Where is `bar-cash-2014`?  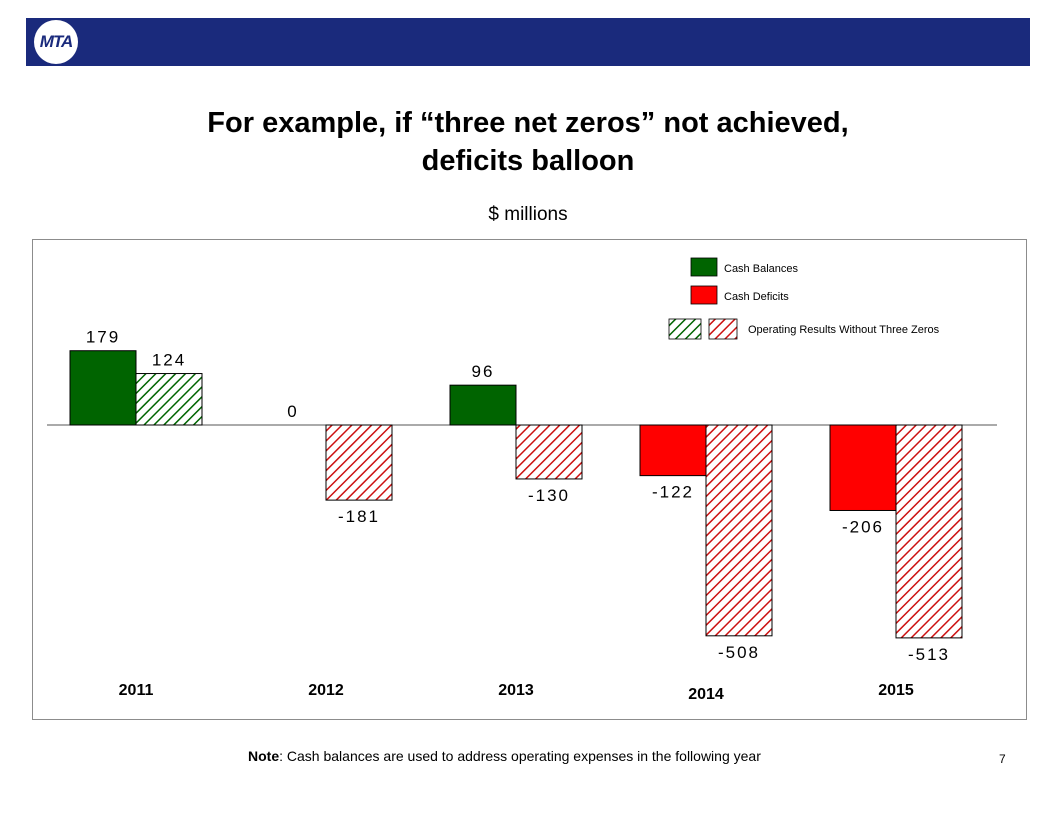
bar-cash-2014 is located at coordinates (673, 450).